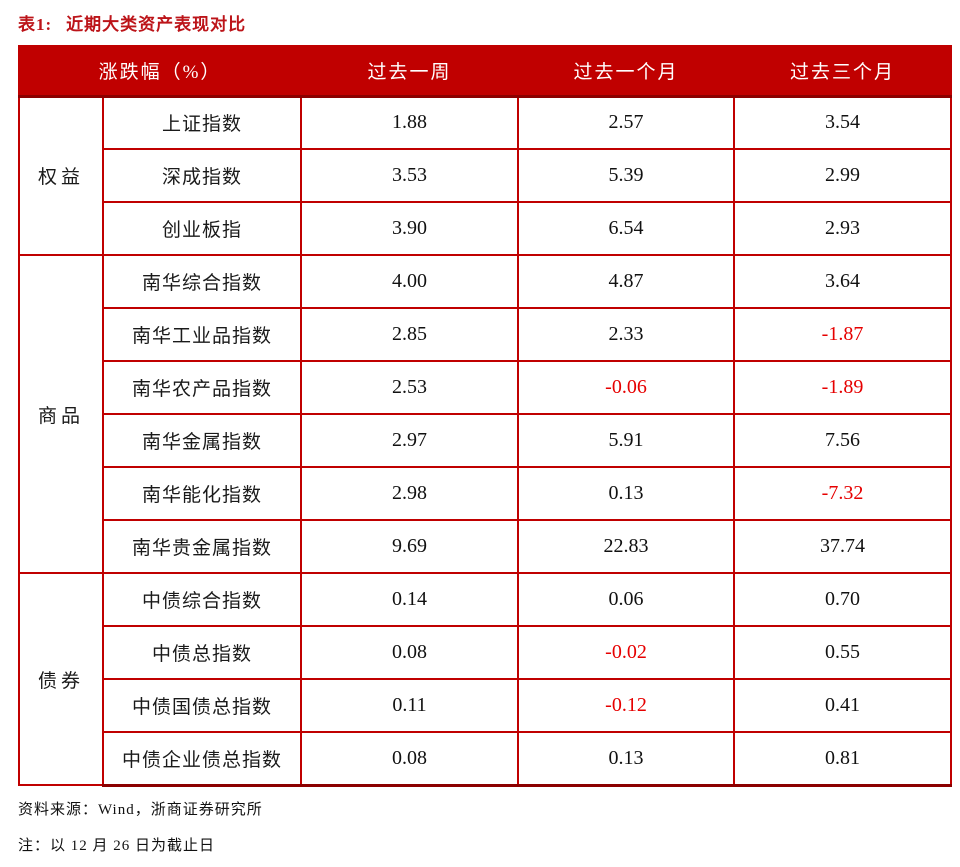  I want to click on value-quarter: -7.32, so click(843, 493).